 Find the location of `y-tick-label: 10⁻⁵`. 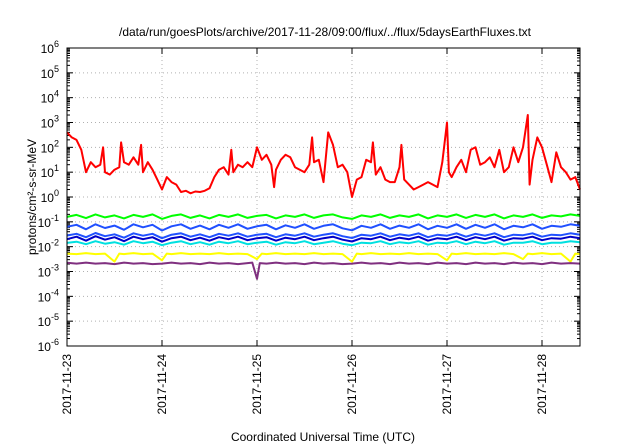

y-tick-label: 10⁻⁵ is located at coordinates (48, 320).